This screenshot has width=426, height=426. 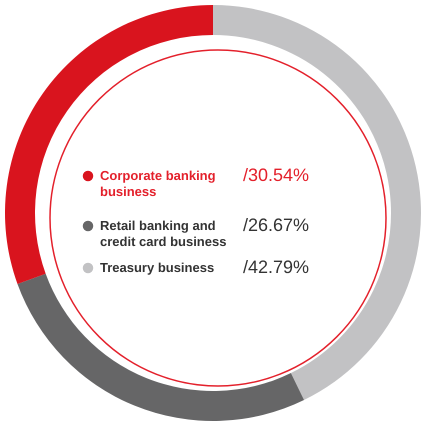 What do you see at coordinates (276, 225) in the screenshot?
I see `data-label: /26.67%` at bounding box center [276, 225].